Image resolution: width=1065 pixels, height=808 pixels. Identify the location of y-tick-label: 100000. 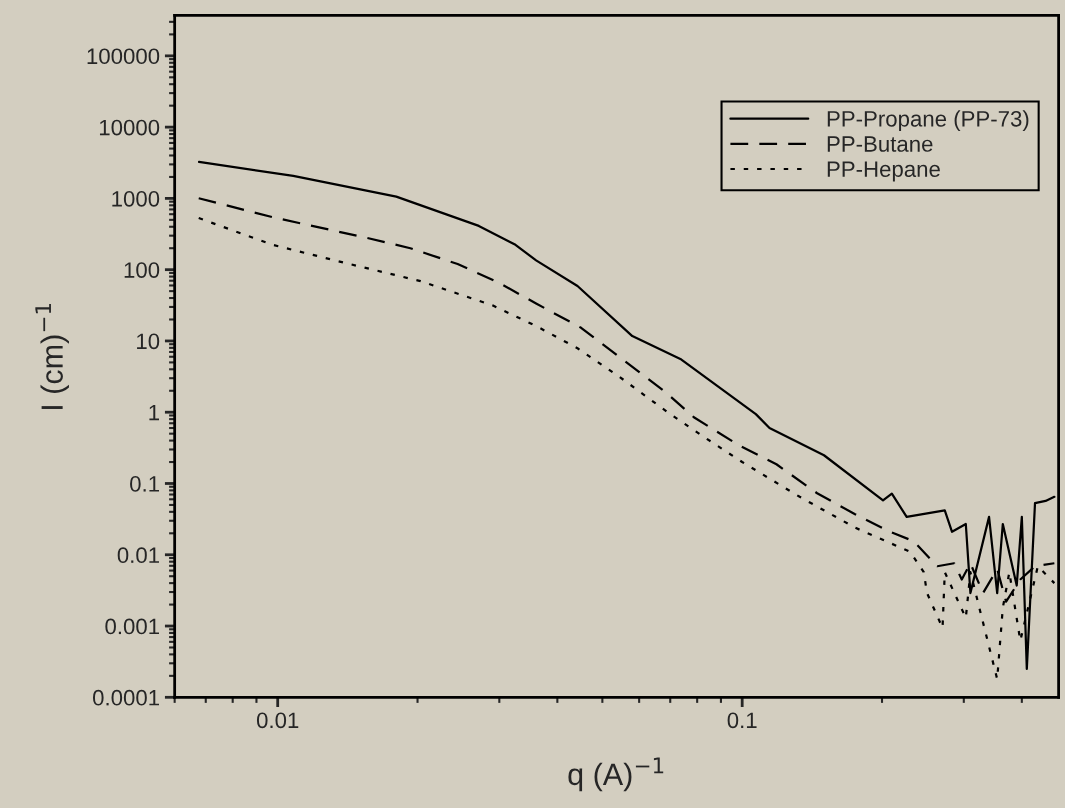
(123, 56).